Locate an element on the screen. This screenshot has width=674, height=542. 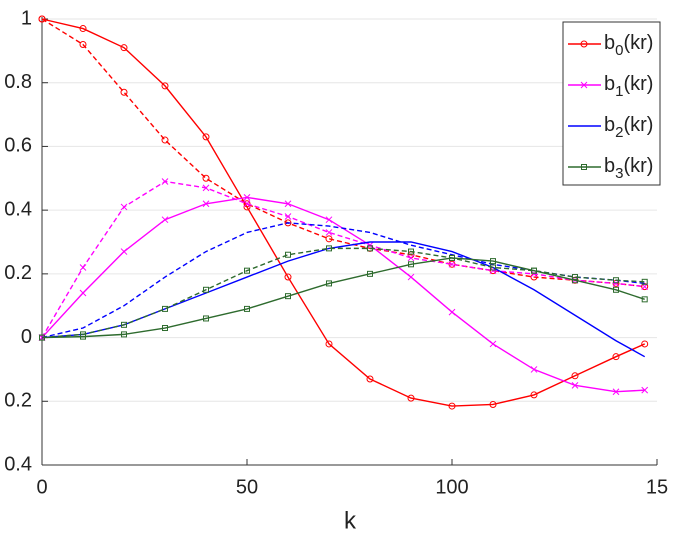
legend-label: b1(kr) is located at coordinates (628, 86).